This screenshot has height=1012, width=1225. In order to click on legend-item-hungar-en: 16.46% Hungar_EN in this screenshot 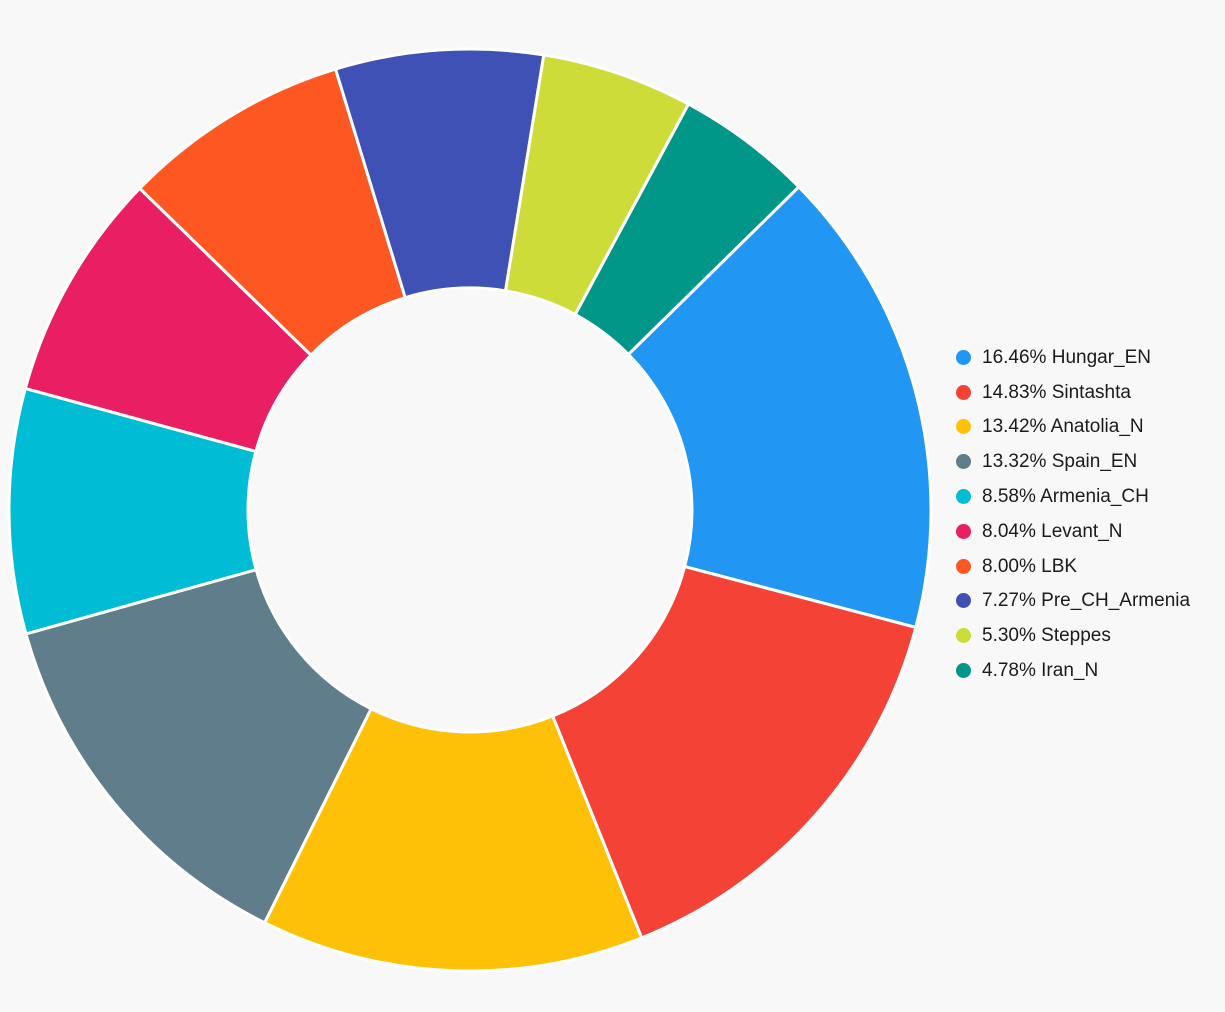, I will do `click(1073, 357)`.